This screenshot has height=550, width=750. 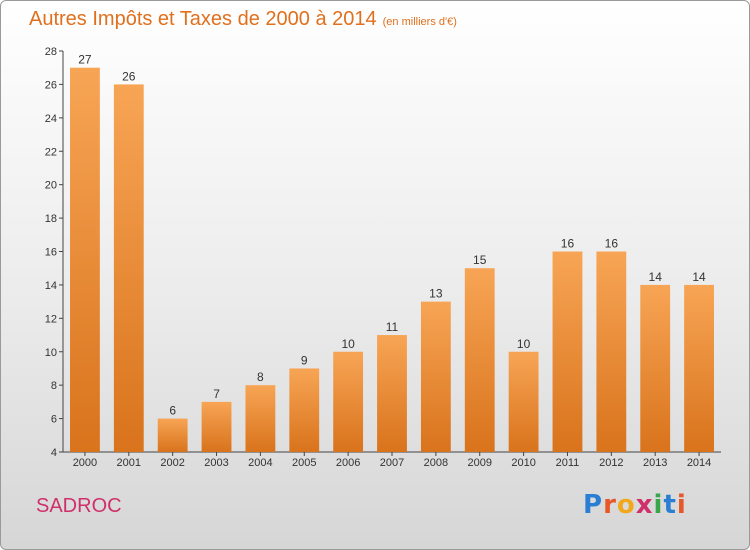 I want to click on bar-2004, so click(x=260, y=418).